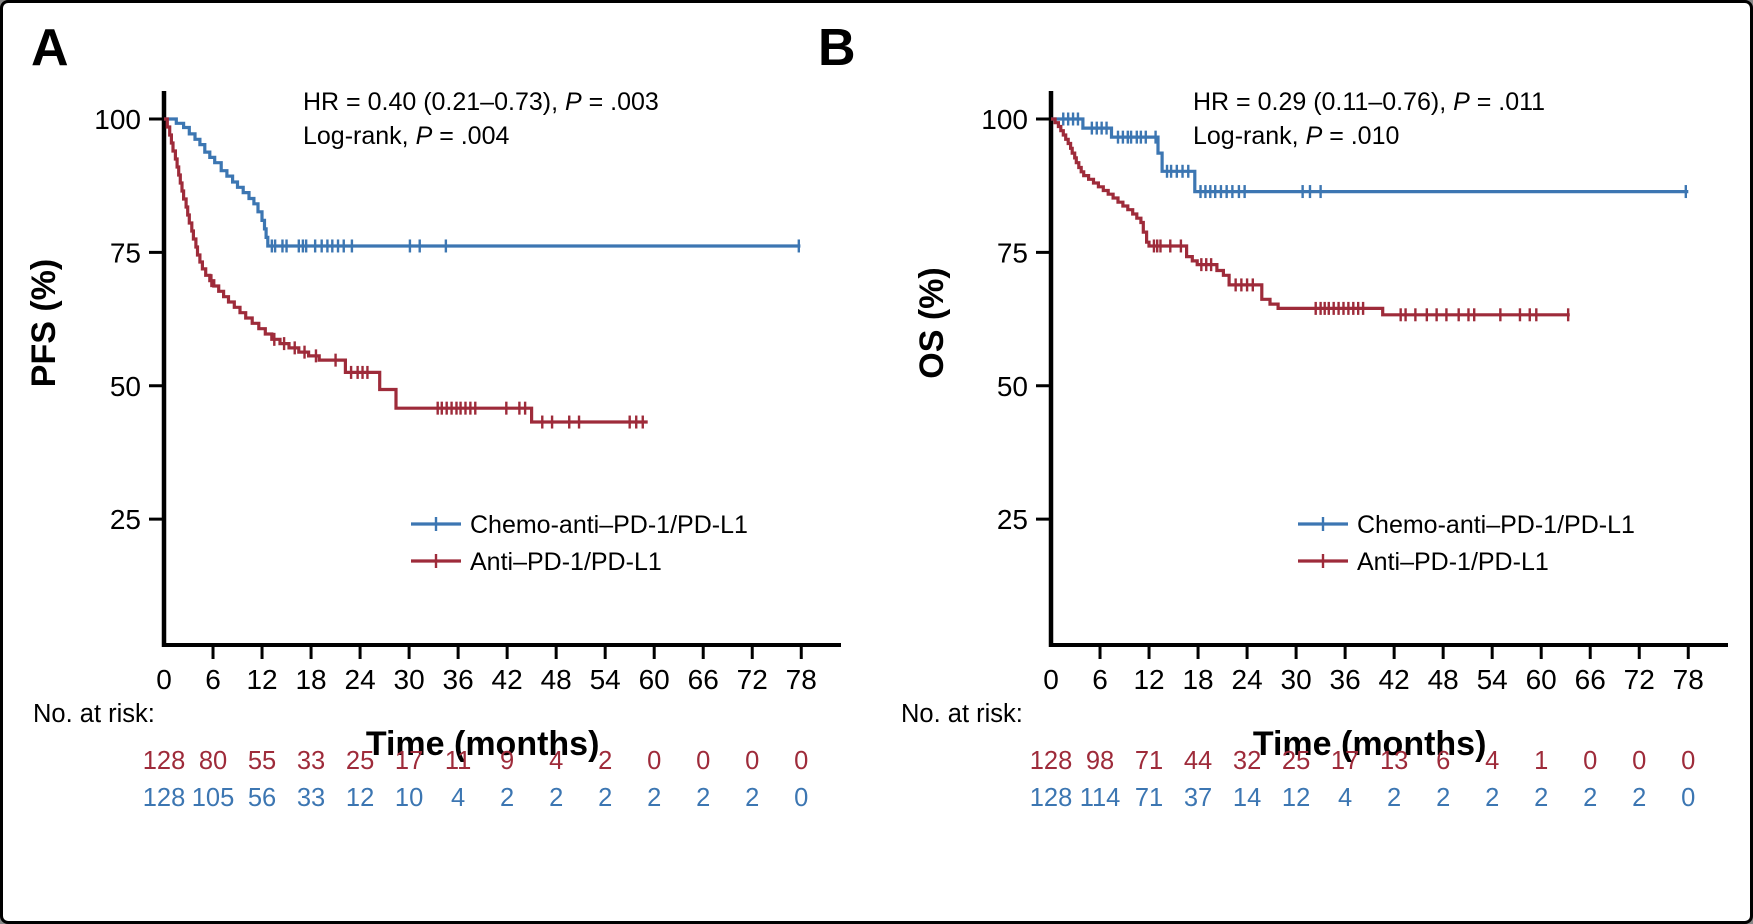  I want to click on x-axis-title: Time (months), so click(483, 744).